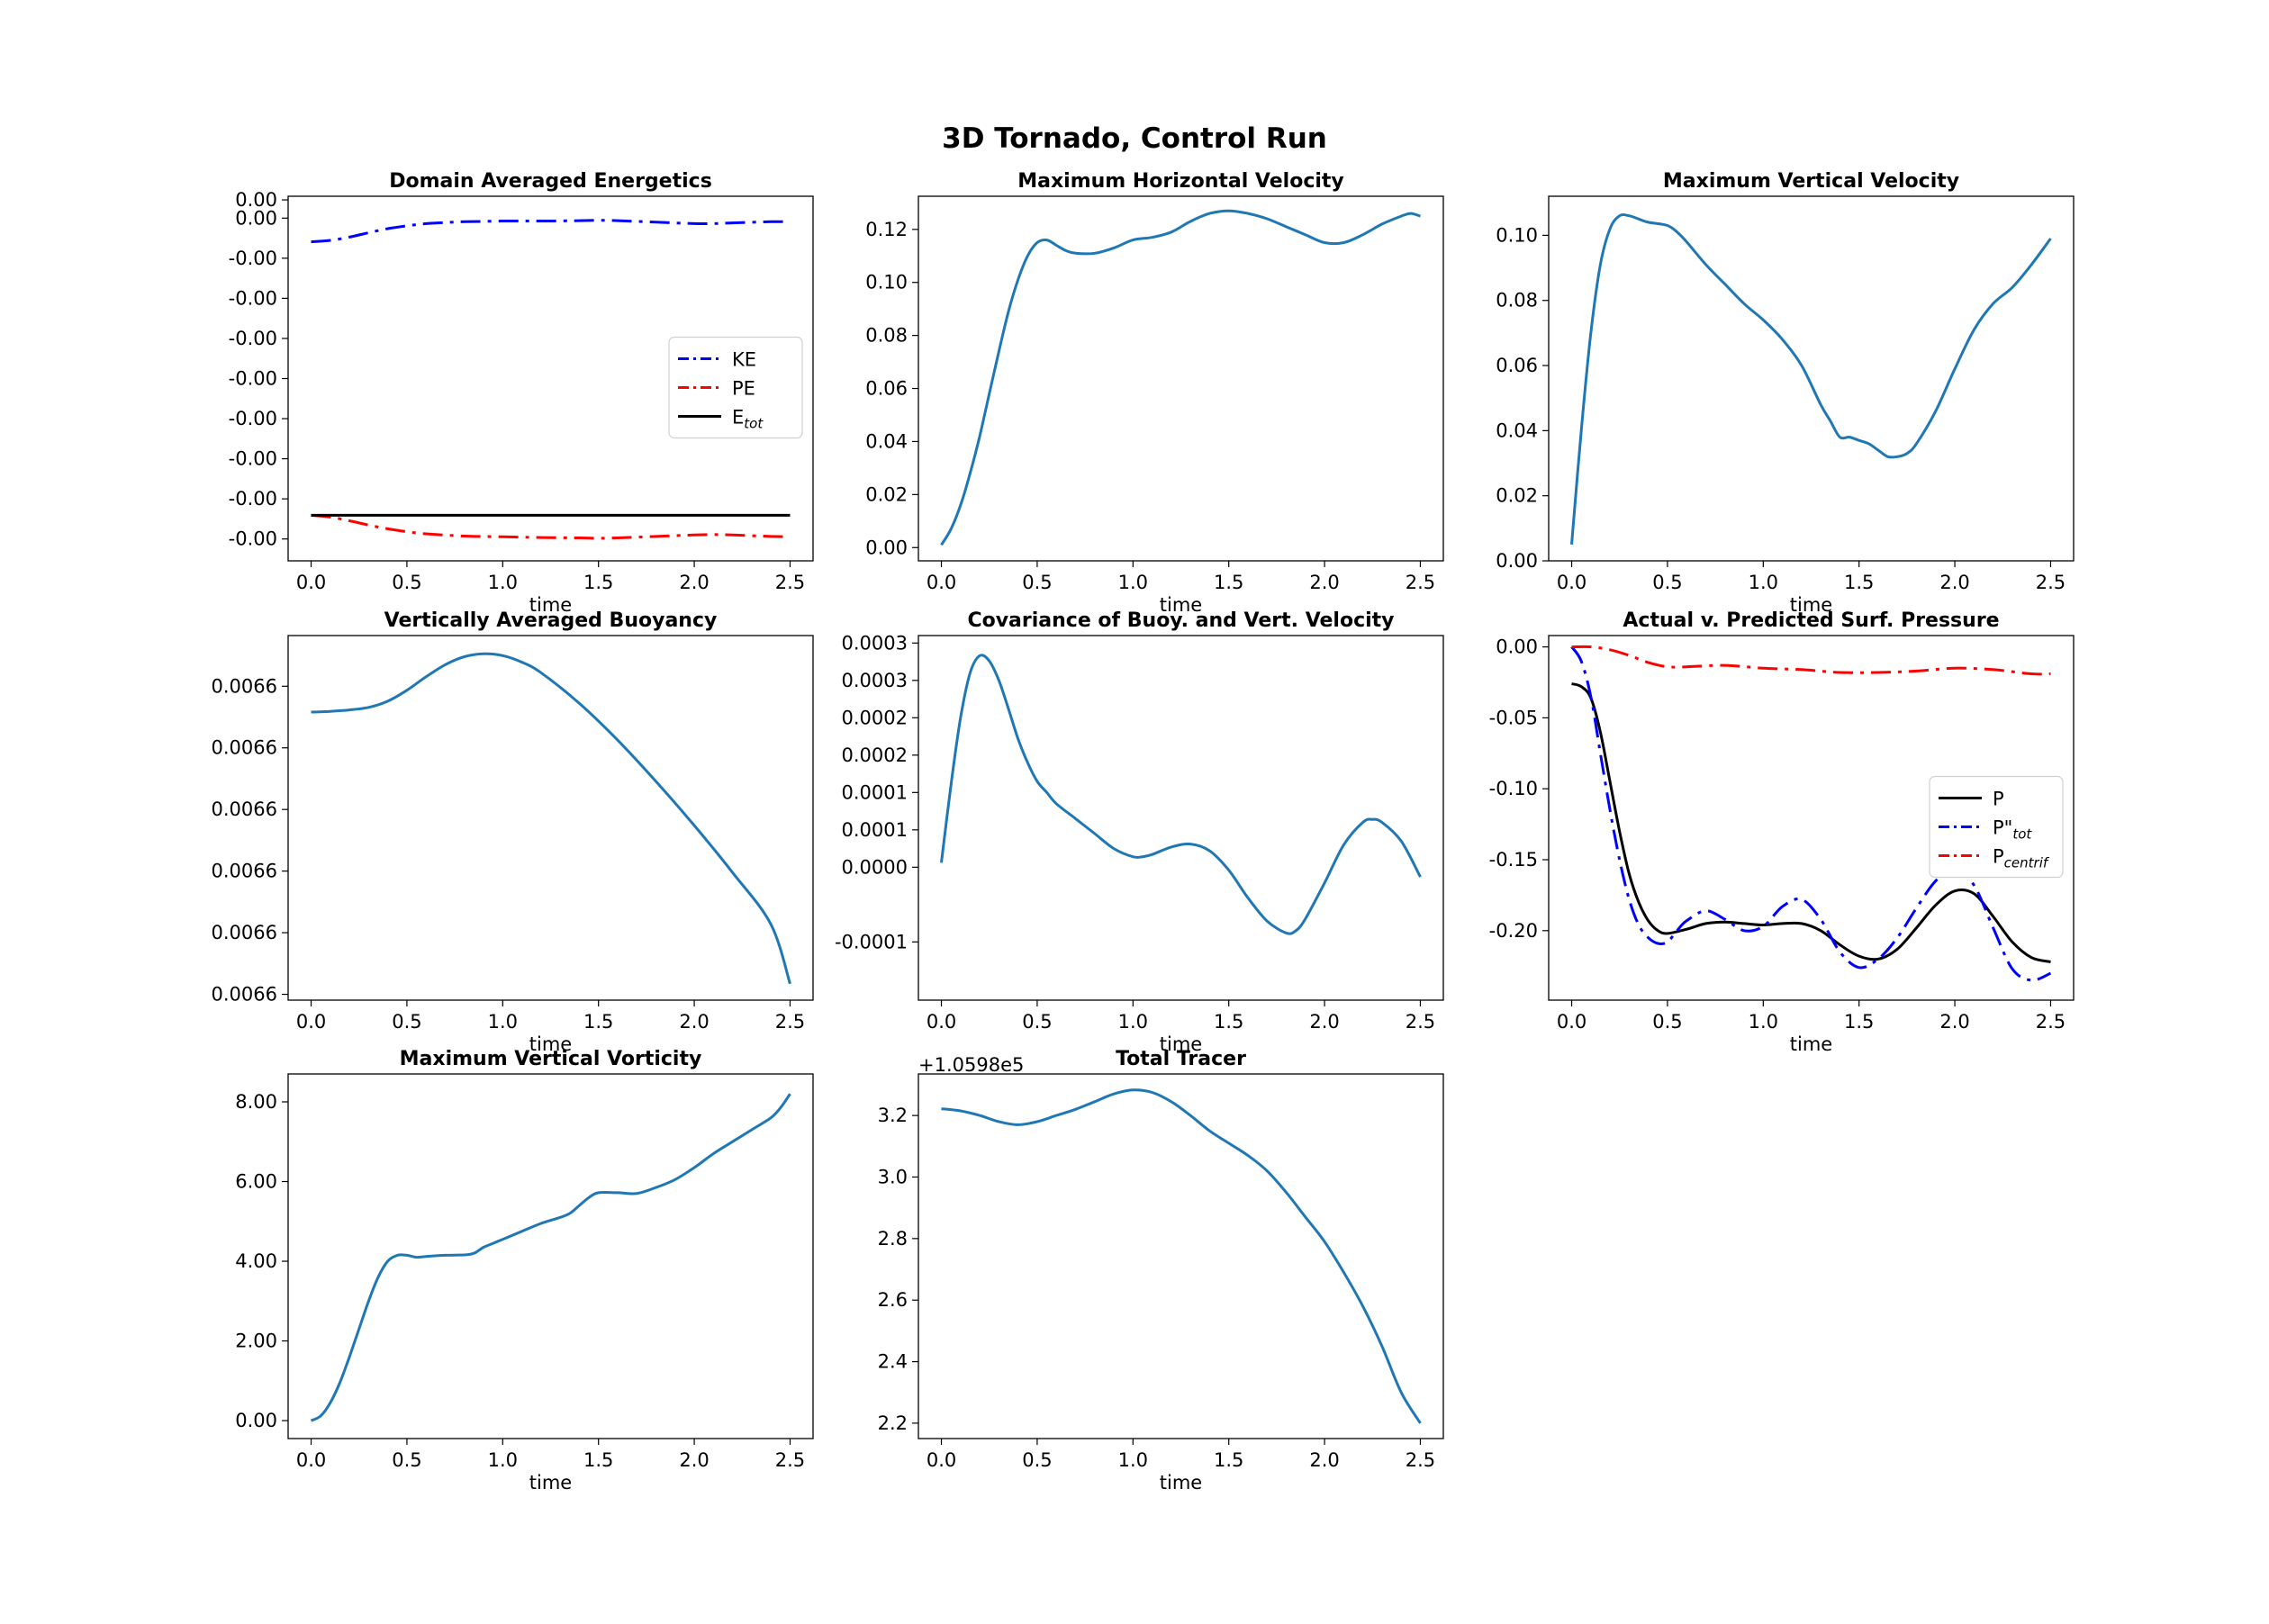 Image resolution: width=2269 pixels, height=1624 pixels. Describe the element at coordinates (1513, 717) in the screenshot. I see `y-tick-label: -0.05` at that location.